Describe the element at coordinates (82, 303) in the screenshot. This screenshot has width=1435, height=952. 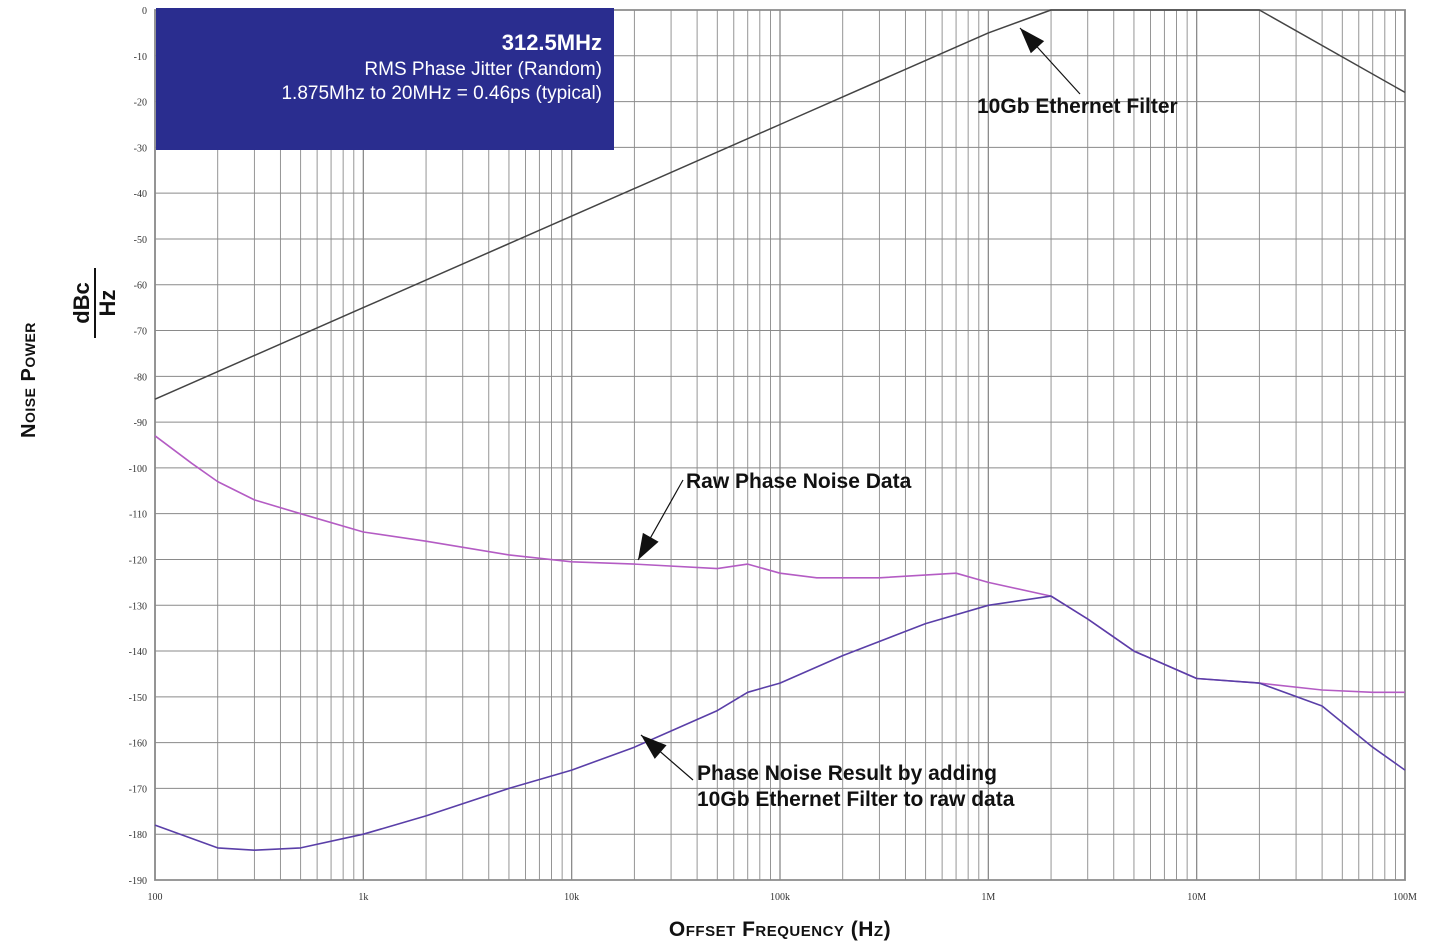
I see `y-axis-unit-numerator: dBc` at that location.